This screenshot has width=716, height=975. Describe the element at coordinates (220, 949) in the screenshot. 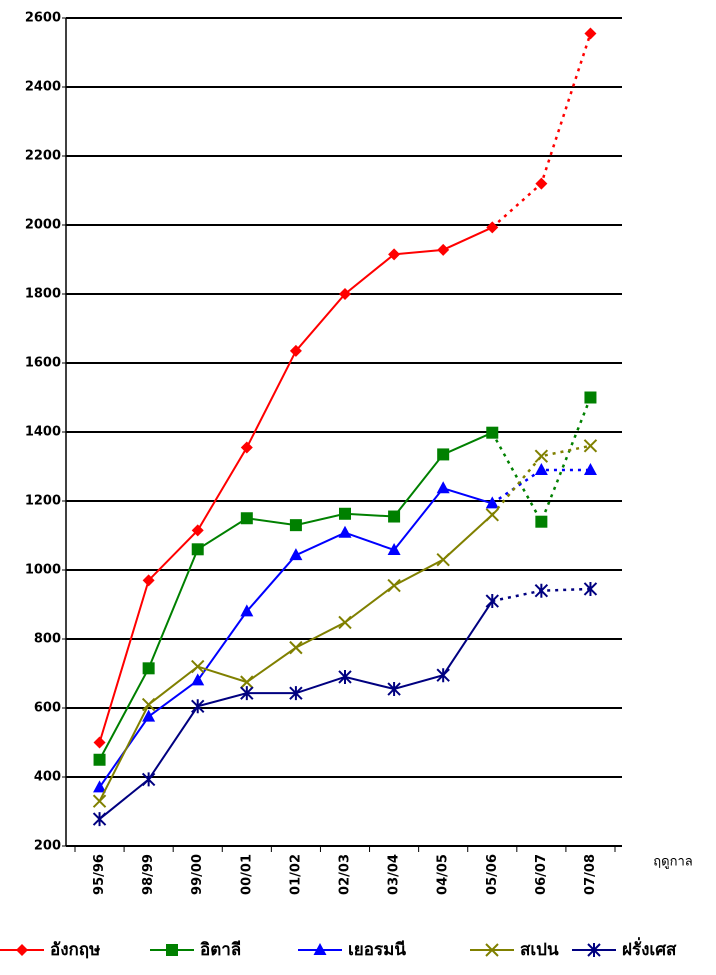

I see `legend-label: อิตาลี` at that location.